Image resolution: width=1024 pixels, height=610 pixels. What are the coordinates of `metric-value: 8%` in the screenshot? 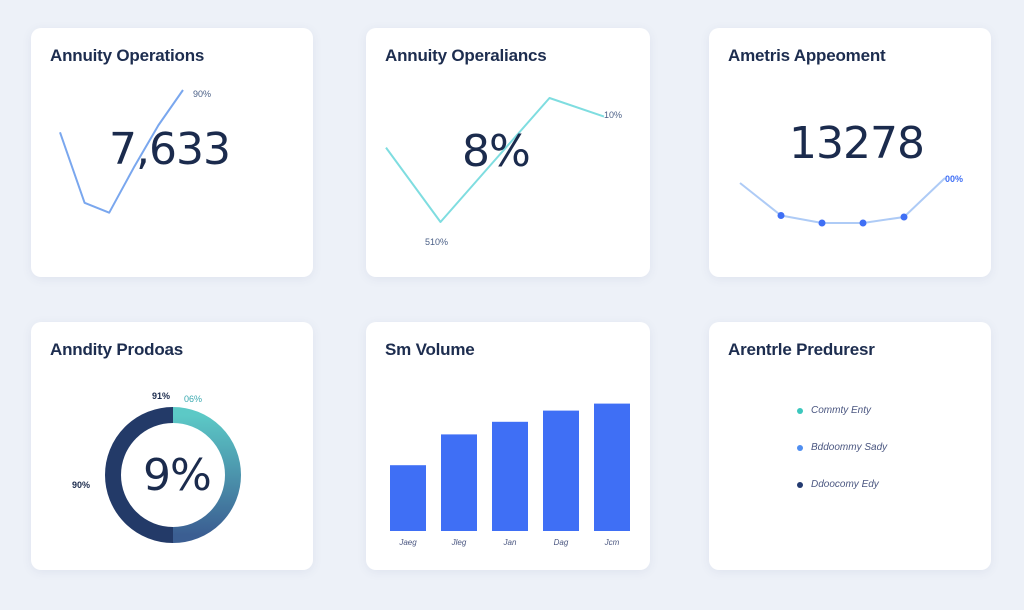 It's located at (496, 151).